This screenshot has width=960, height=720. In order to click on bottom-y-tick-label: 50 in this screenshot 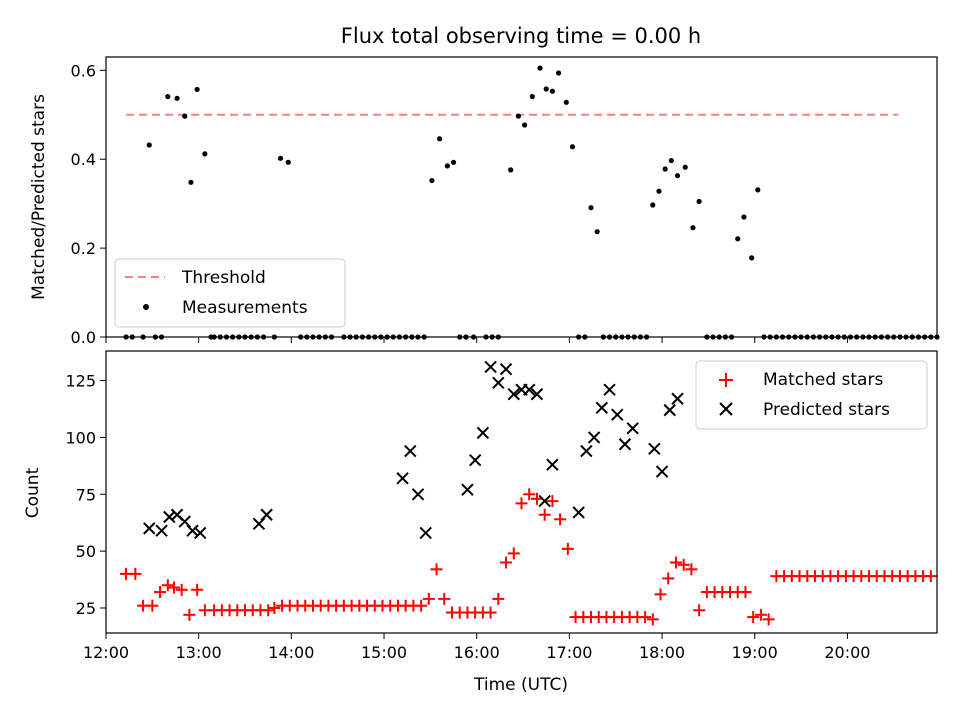, I will do `click(86, 551)`.